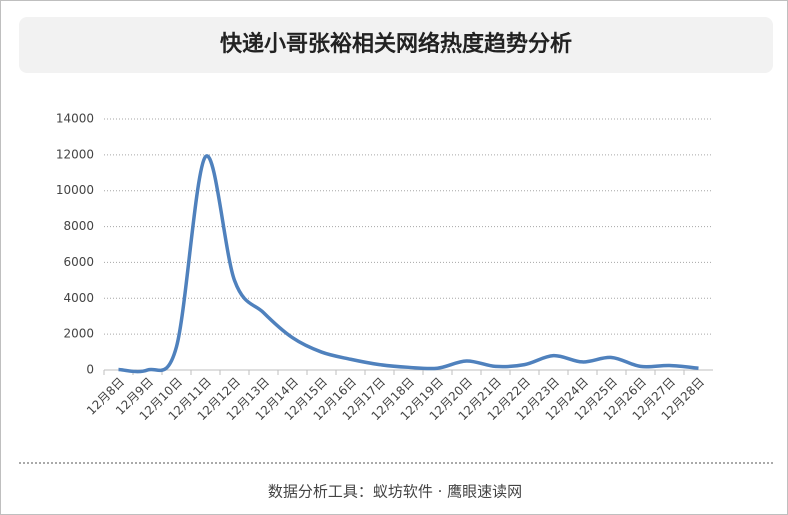  I want to click on y-tick-label: 4000, so click(78, 298).